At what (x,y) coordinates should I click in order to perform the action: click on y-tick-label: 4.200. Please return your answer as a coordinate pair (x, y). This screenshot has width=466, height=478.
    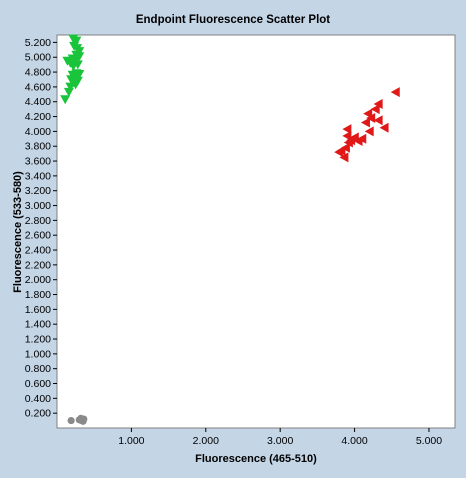
    Looking at the image, I should click on (38, 117).